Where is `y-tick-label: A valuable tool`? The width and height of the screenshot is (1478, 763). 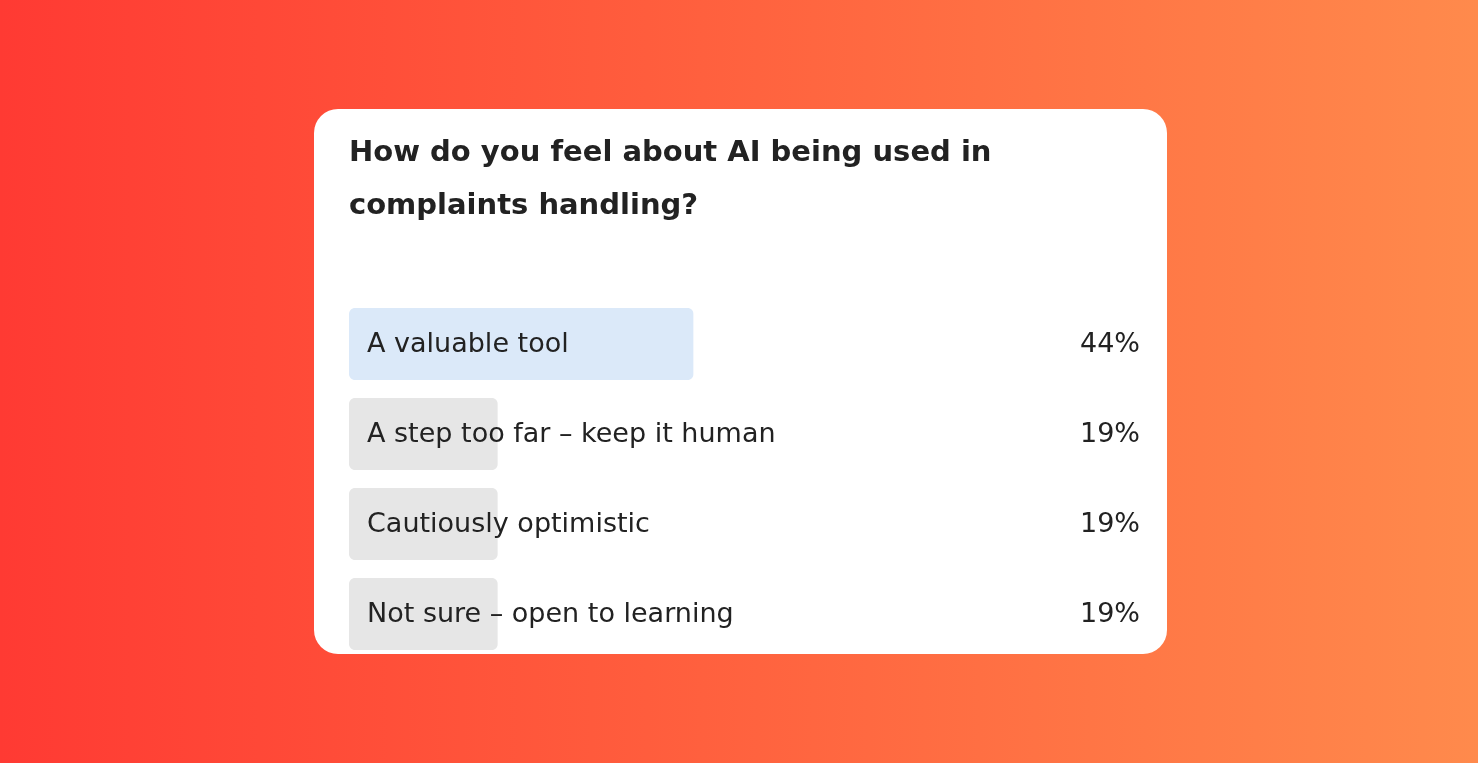
y-tick-label: A valuable tool is located at coordinates (468, 342).